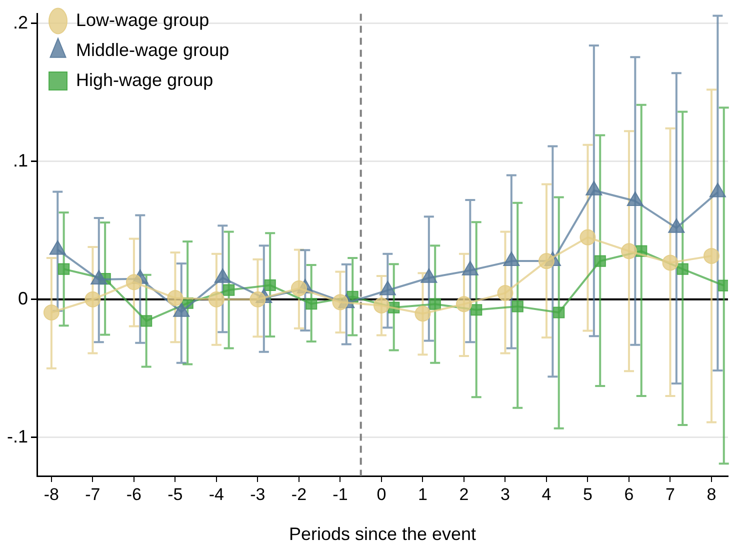  I want to click on x-tick-label: 1, so click(423, 494).